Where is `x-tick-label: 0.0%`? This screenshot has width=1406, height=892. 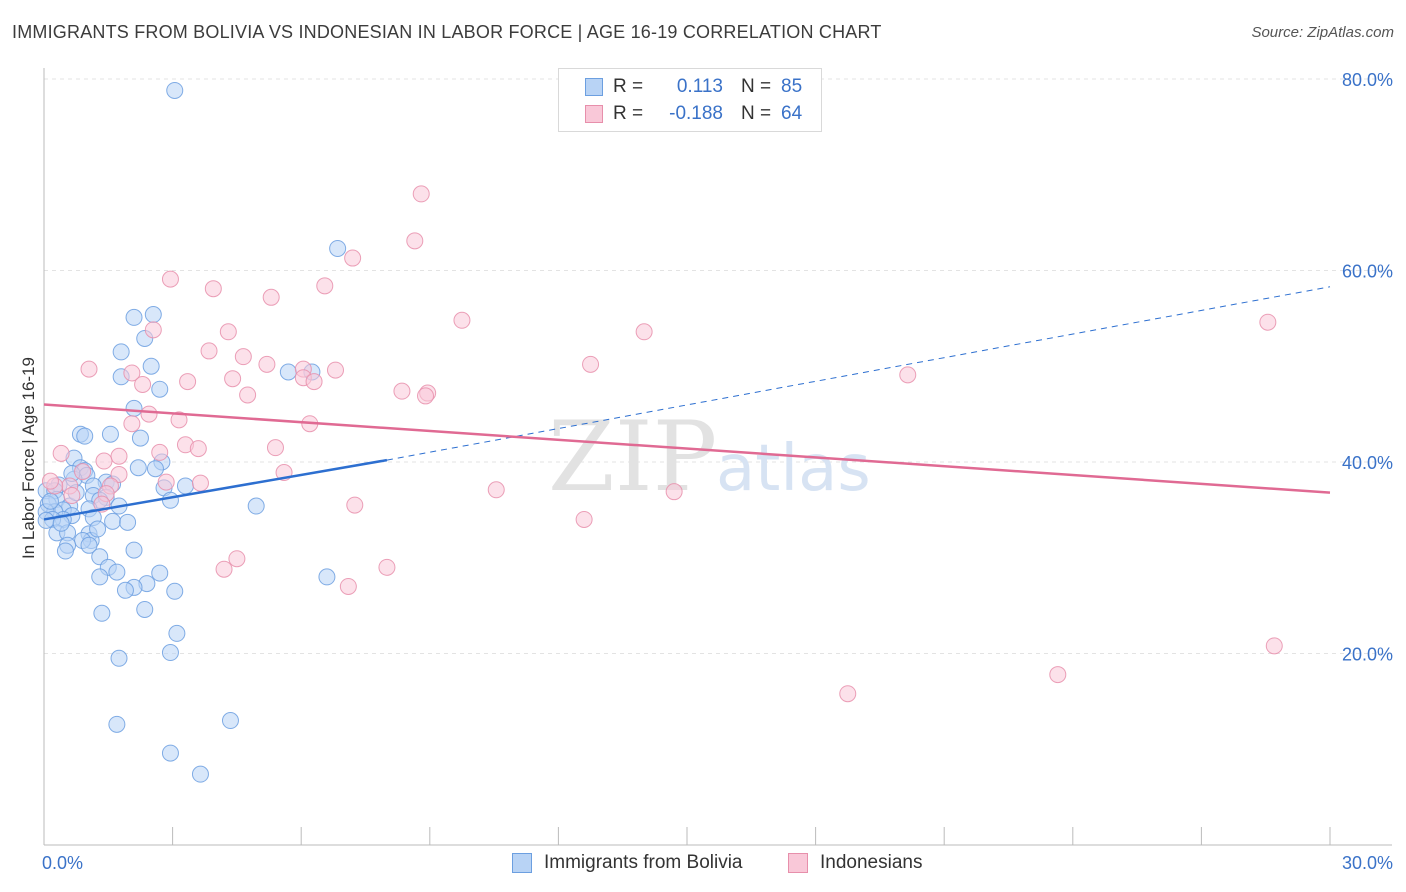 x-tick-label: 0.0% is located at coordinates (62, 863).